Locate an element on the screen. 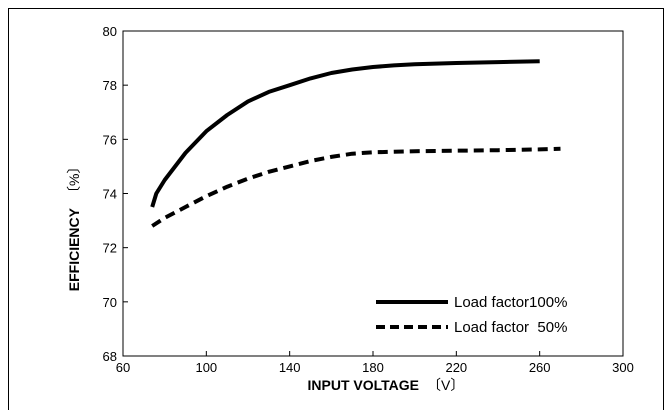 The image size is (672, 411). y-axis-title: EFFICIENCY is located at coordinates (74, 249).